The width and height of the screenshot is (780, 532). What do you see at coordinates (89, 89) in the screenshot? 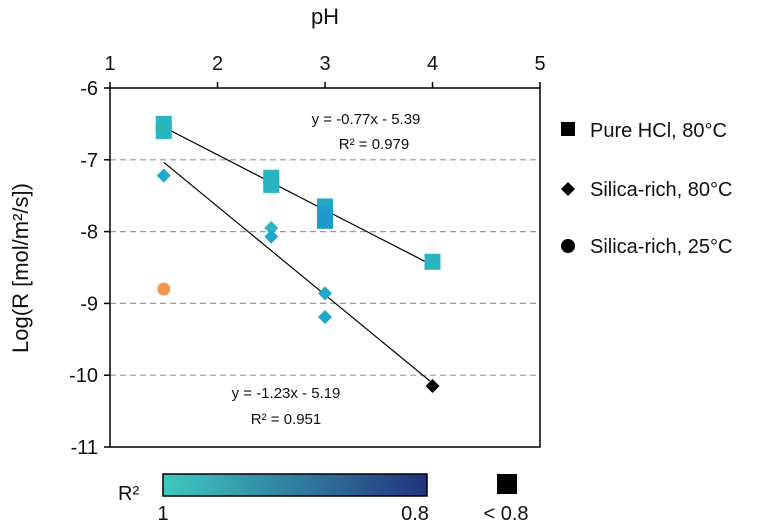
I see `y-tick-label: -6` at bounding box center [89, 89].